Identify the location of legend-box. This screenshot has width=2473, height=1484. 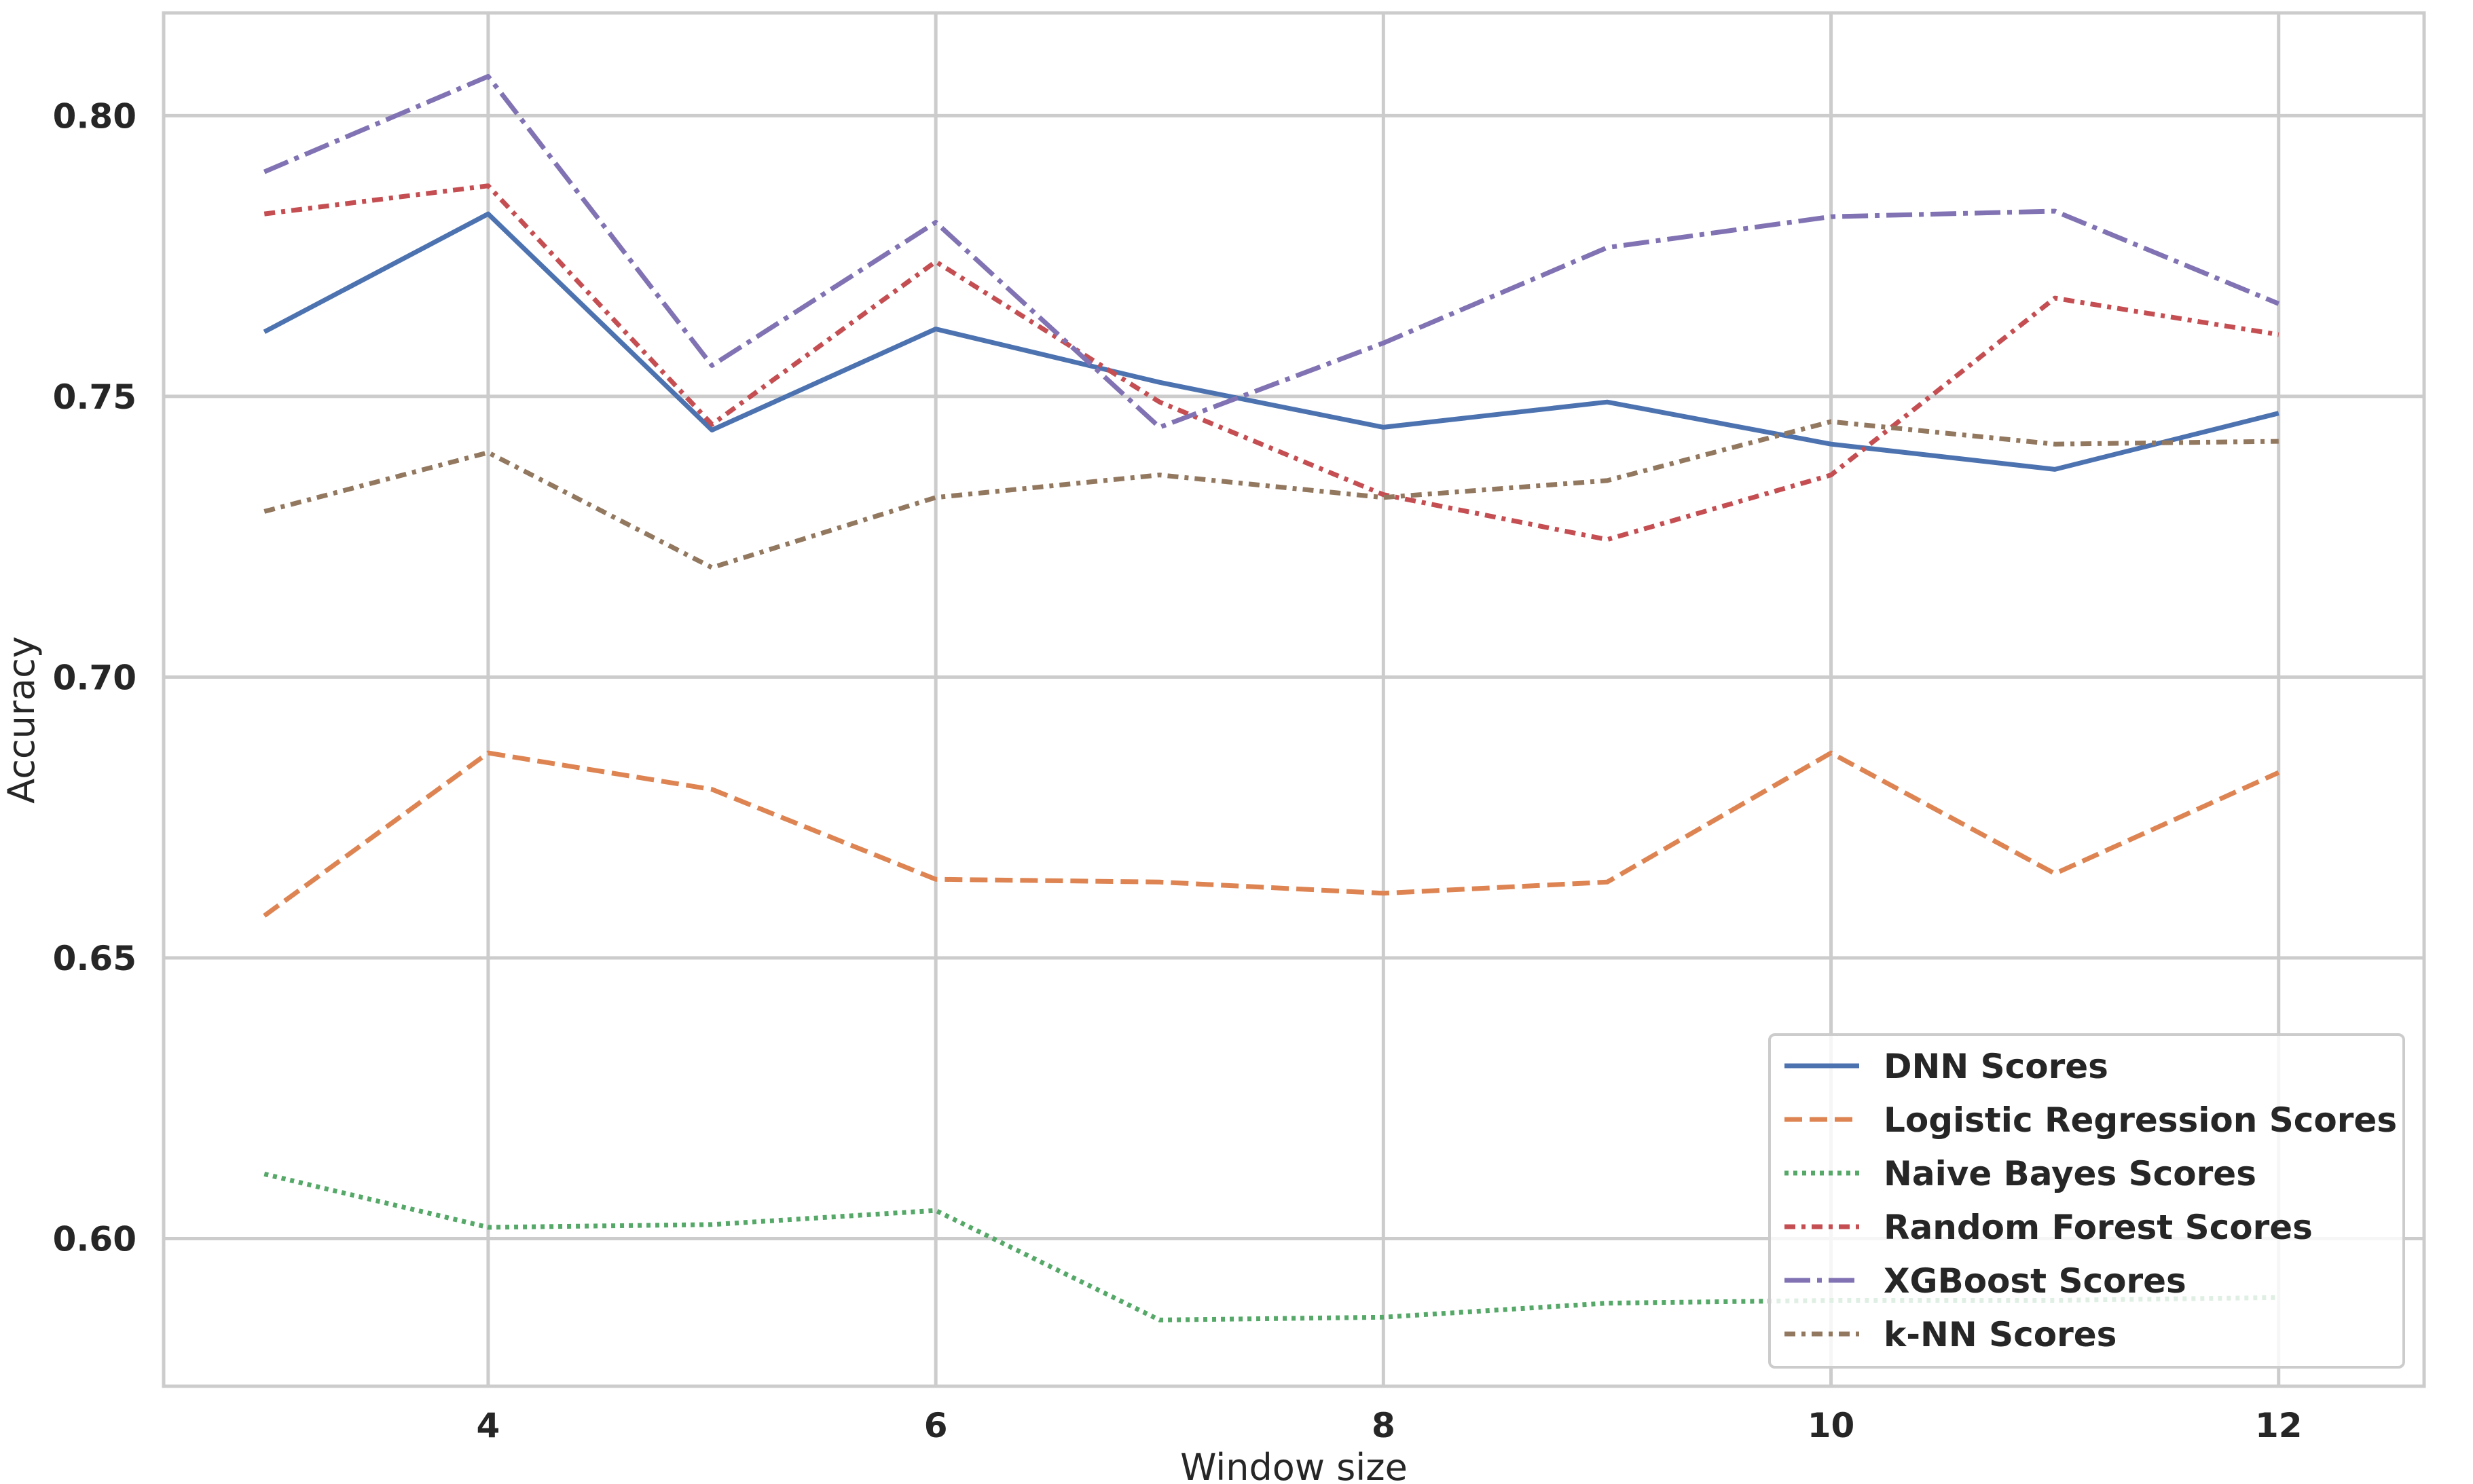
(2086, 1201).